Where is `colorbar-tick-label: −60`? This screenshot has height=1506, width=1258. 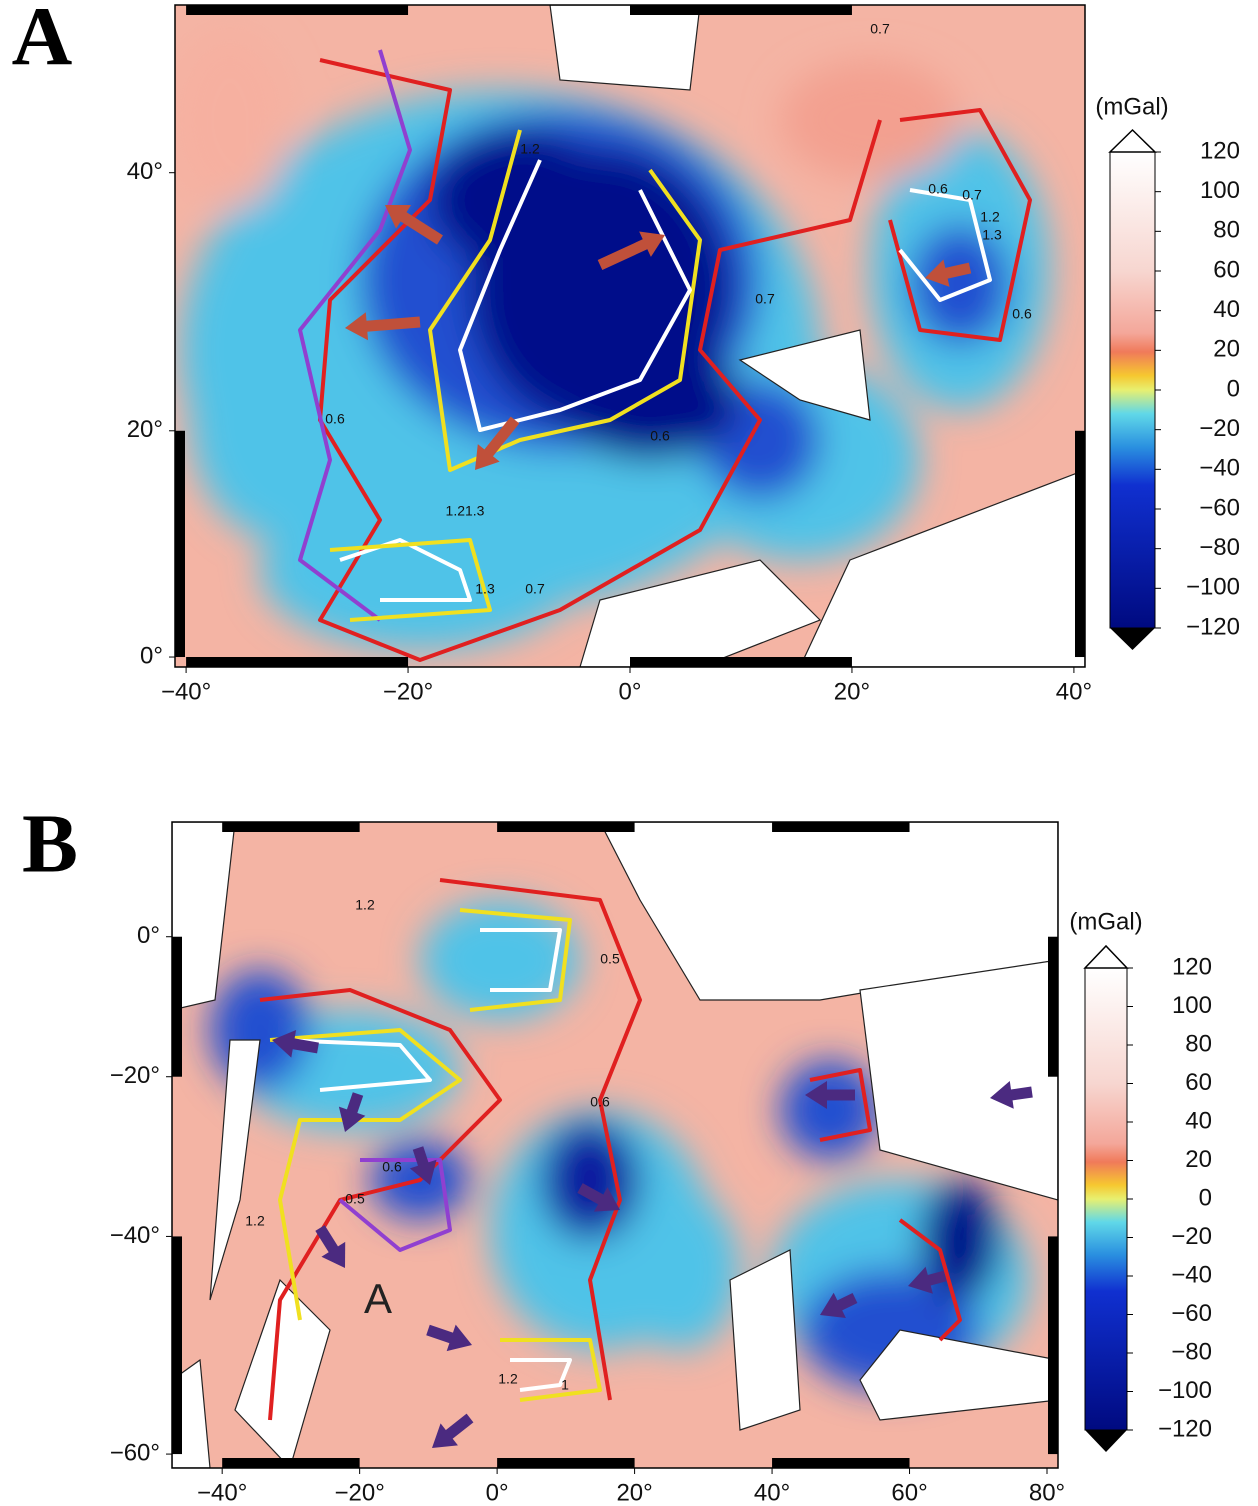
colorbar-tick-label: −60 is located at coordinates (1219, 507).